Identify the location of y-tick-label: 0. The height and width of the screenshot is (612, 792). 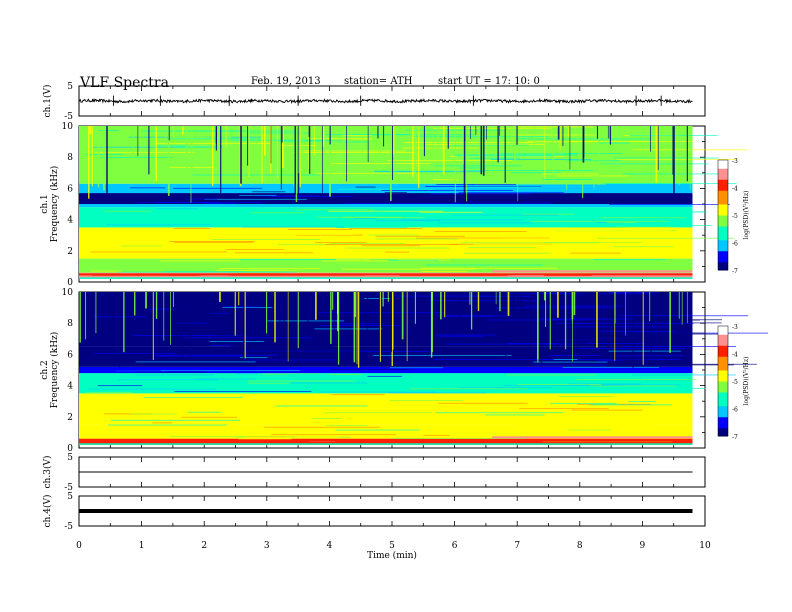
(70, 283).